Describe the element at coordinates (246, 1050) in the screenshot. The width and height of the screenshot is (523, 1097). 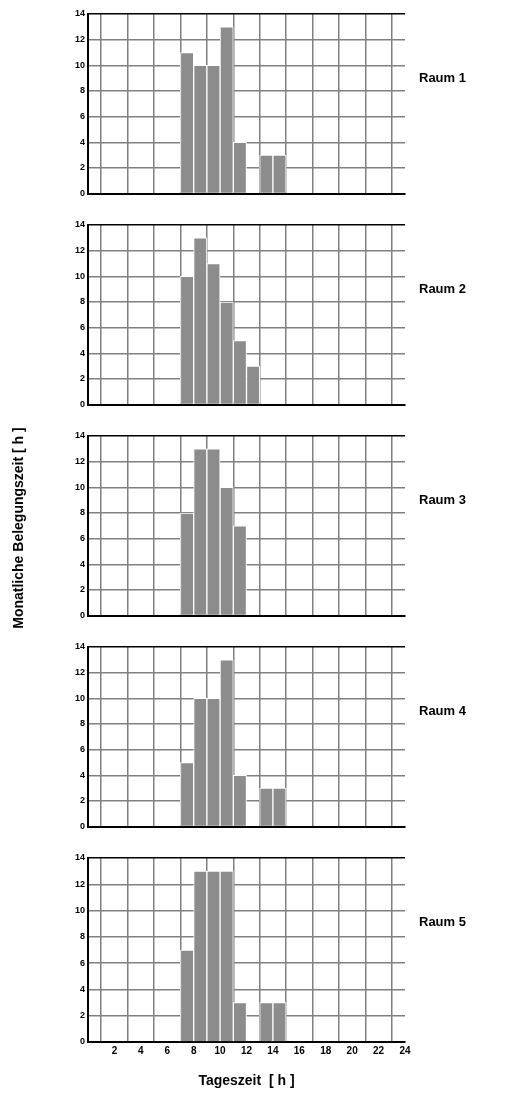
I see `x-tick-label: 12` at that location.